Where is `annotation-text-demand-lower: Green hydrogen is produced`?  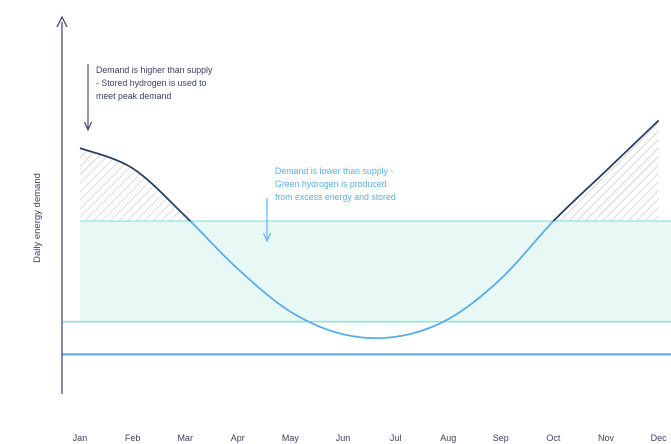 annotation-text-demand-lower: Green hydrogen is produced is located at coordinates (331, 184).